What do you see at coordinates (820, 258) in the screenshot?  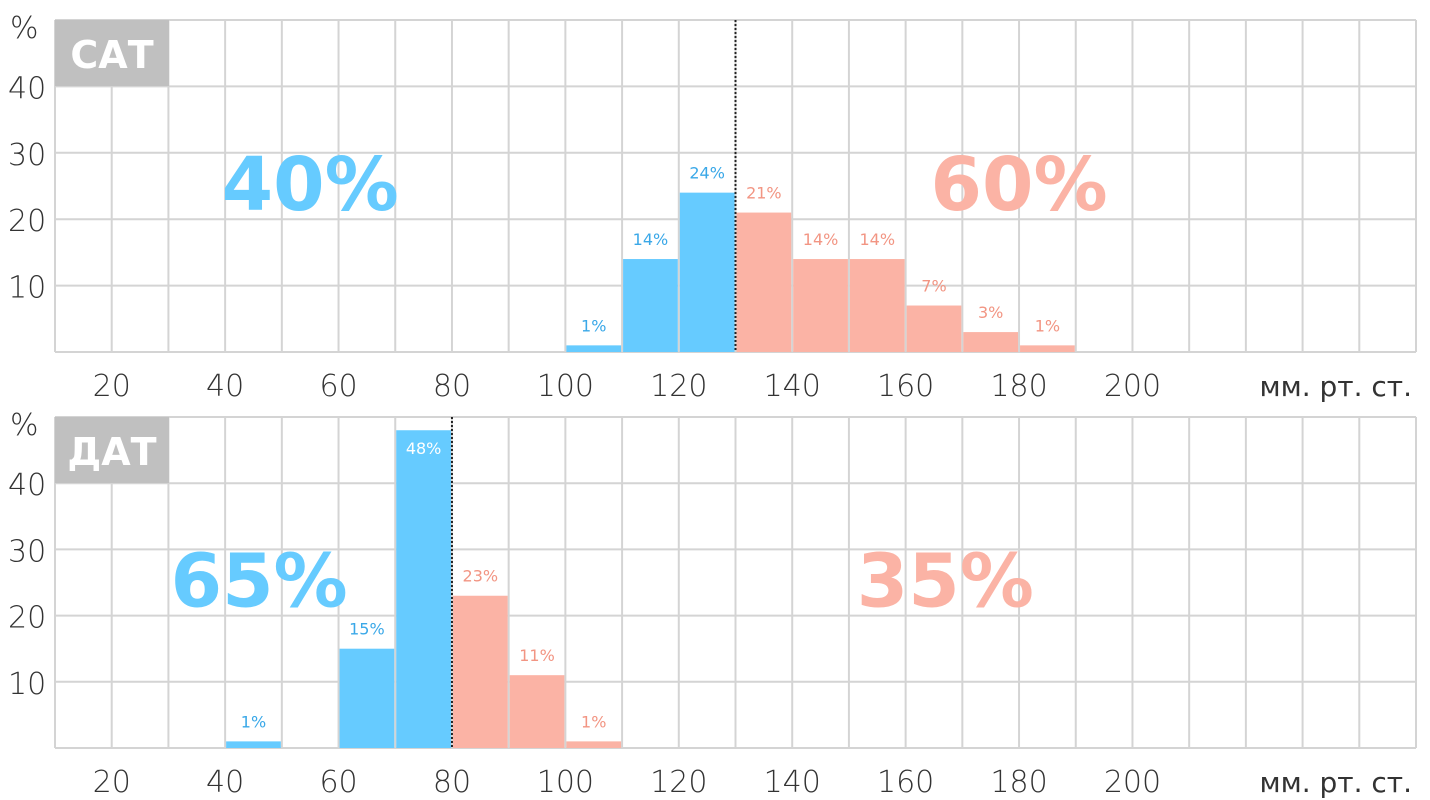 I see `bars: 1% 14% 24% 21% 14% 14% 7% 3% 1%` at bounding box center [820, 258].